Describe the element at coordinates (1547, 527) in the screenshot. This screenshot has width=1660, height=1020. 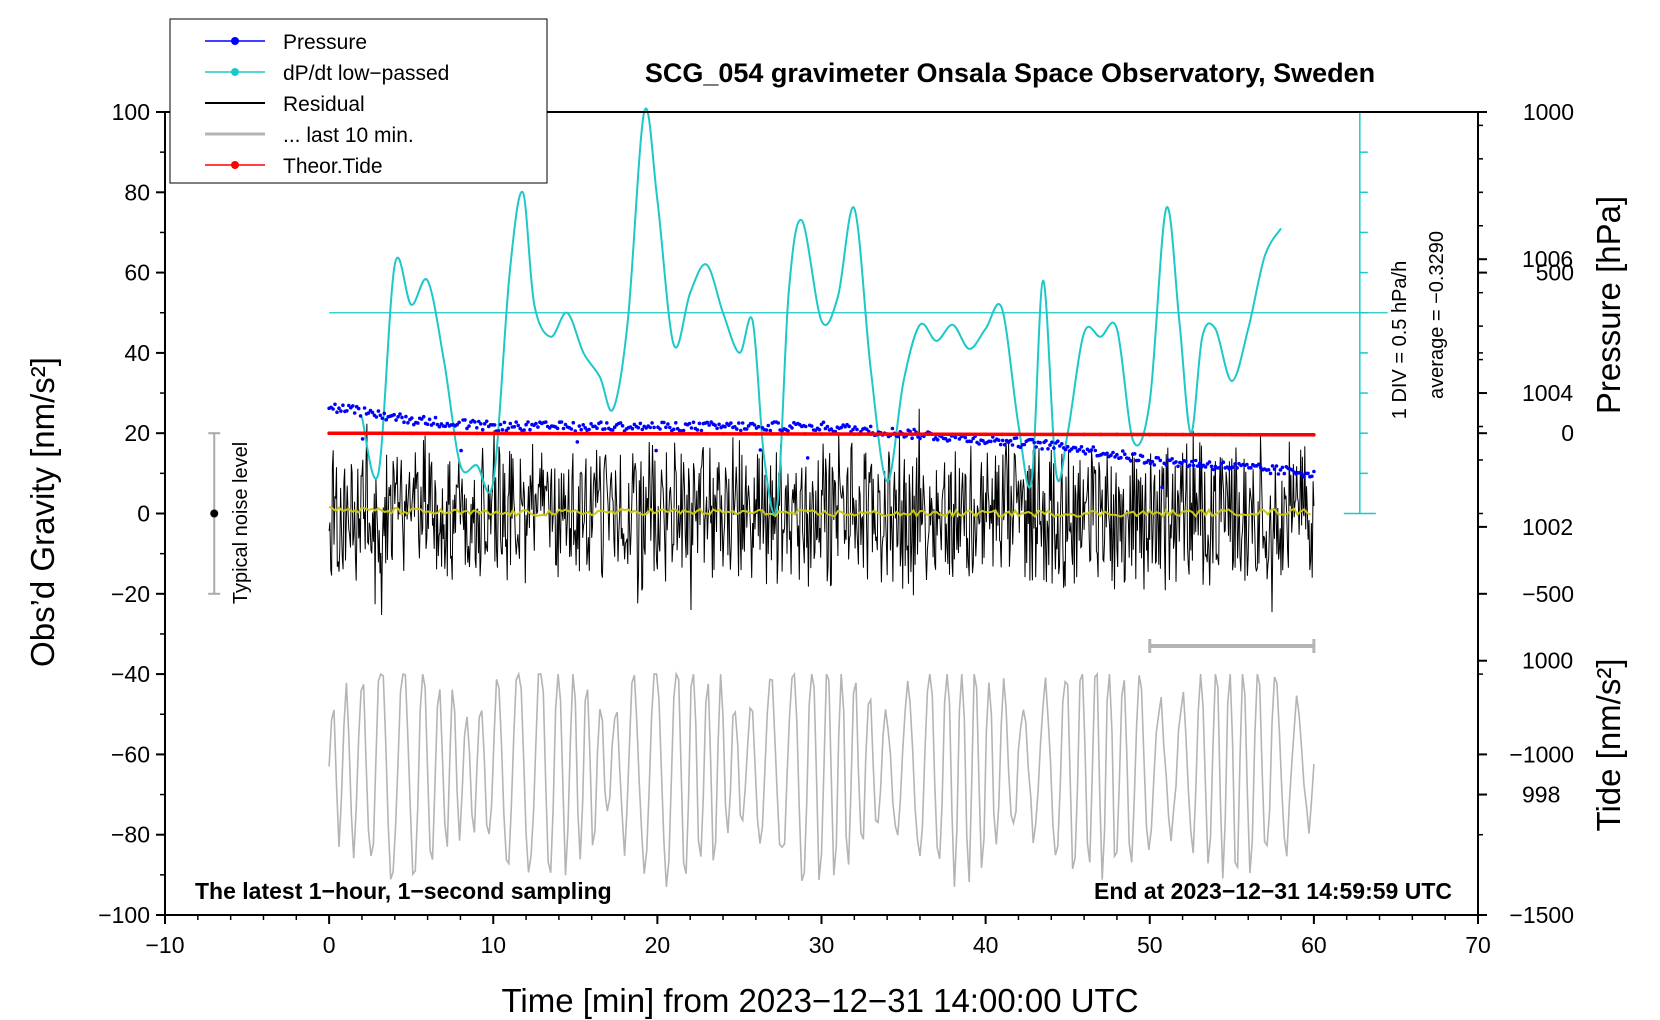
I see `pressure-tick-label: 1002` at that location.